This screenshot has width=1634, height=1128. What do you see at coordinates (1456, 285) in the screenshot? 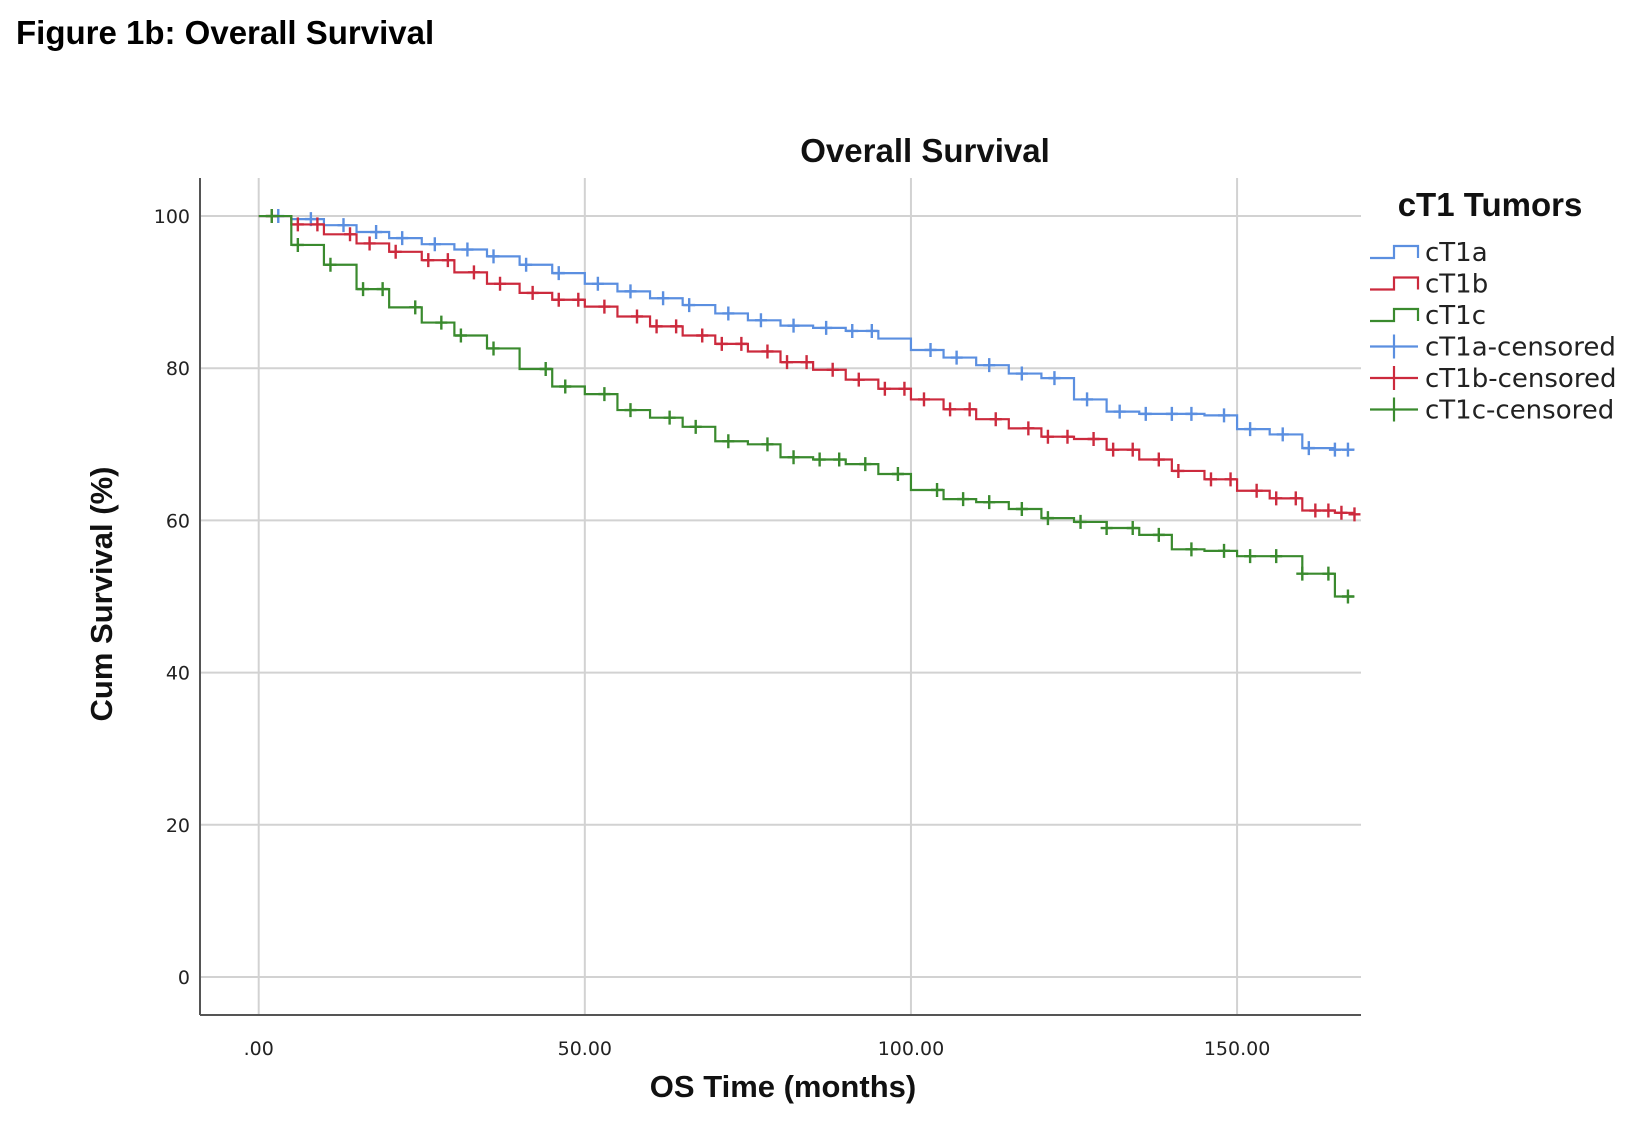
I see `legend-label: cT1b` at bounding box center [1456, 285].